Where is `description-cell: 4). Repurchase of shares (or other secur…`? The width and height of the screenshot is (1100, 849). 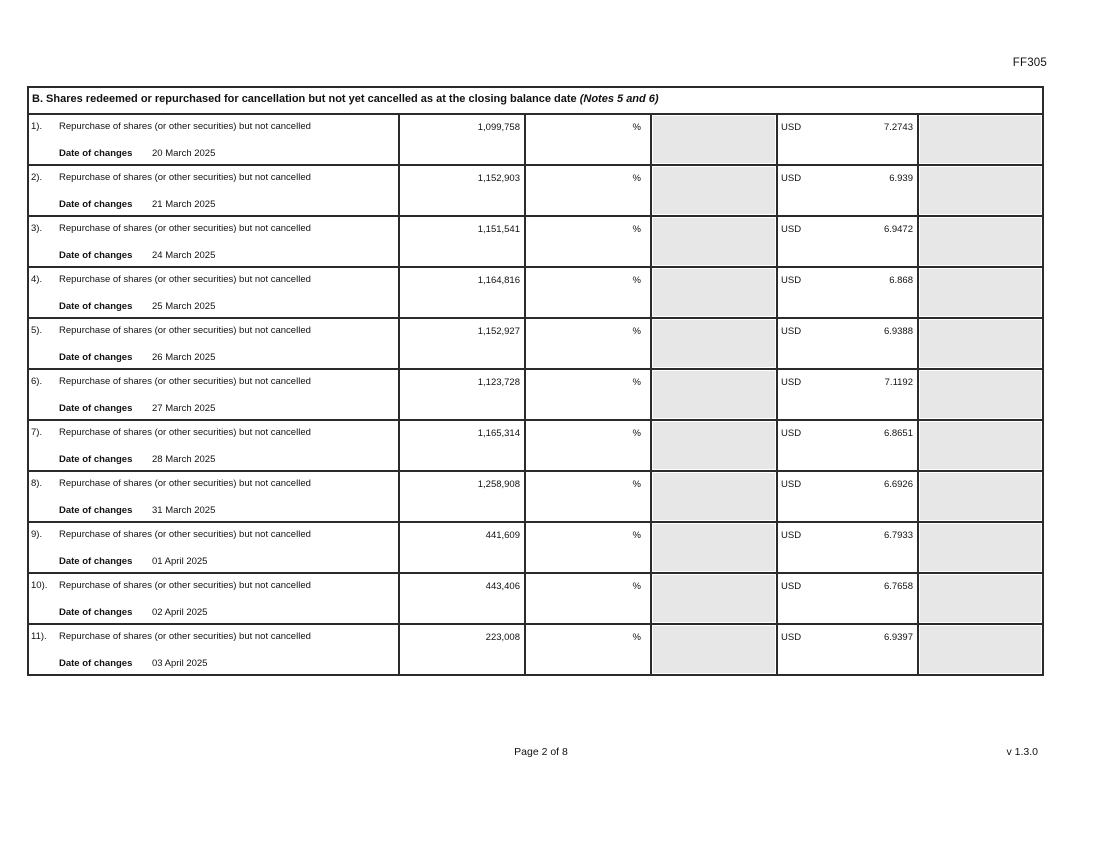
description-cell: 4). Repurchase of shares (or other secur… is located at coordinates (213, 292).